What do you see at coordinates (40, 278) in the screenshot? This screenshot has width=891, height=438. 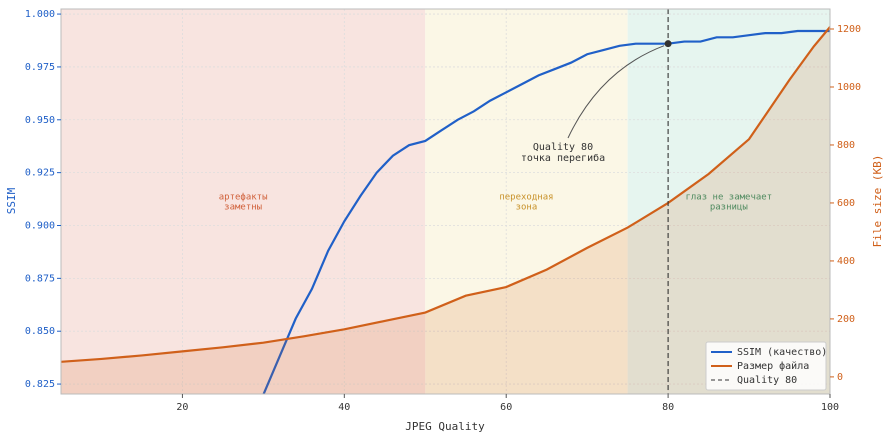 I see `y-tick-label: 0.875` at bounding box center [40, 278].